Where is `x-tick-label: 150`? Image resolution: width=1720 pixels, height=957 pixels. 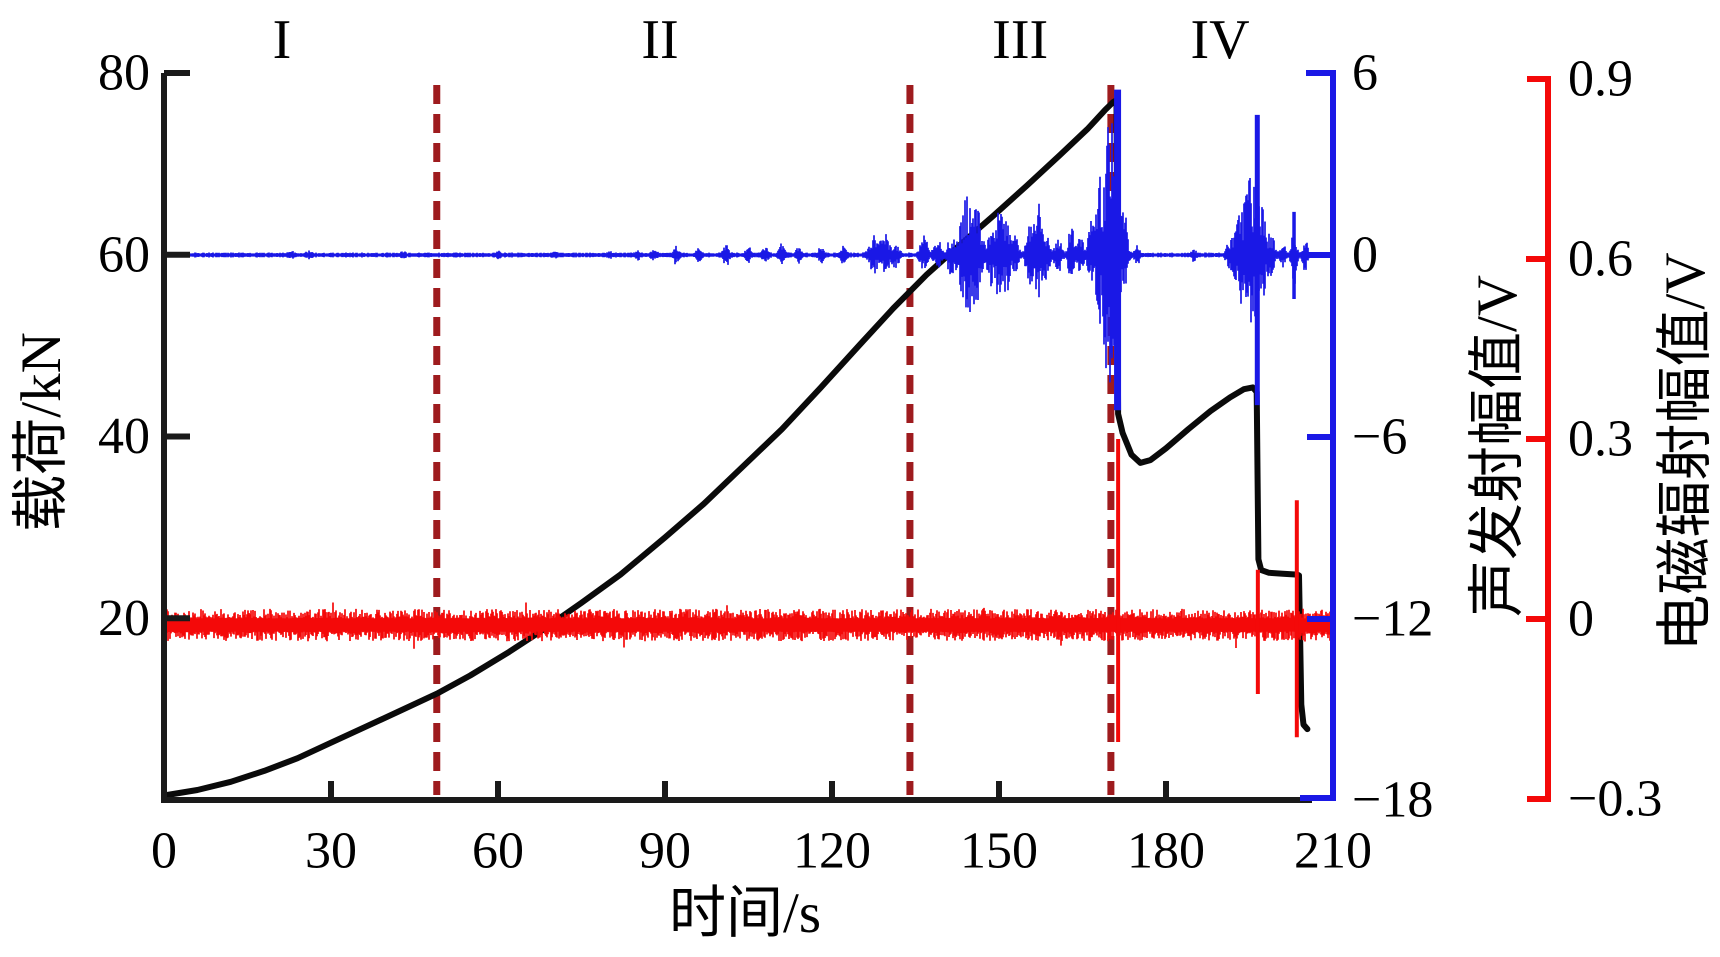
x-tick-label: 150 is located at coordinates (999, 851).